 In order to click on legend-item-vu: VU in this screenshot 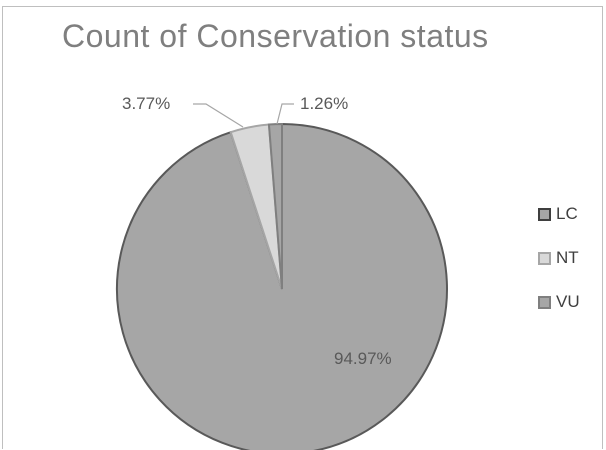, I will do `click(559, 302)`.